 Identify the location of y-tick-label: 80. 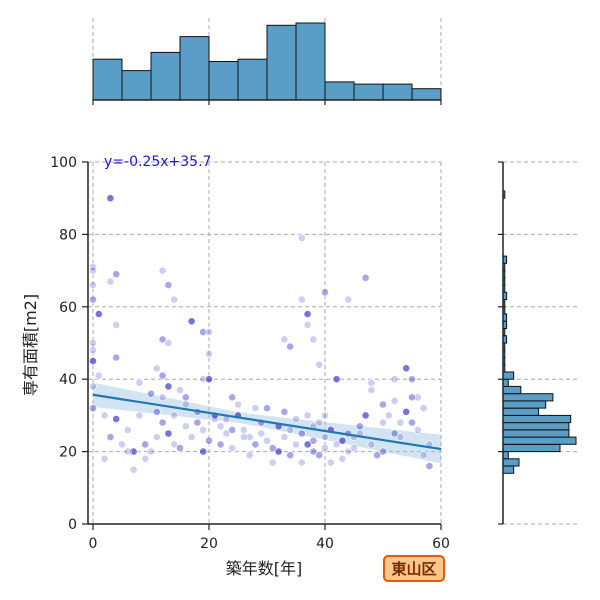
(68, 235).